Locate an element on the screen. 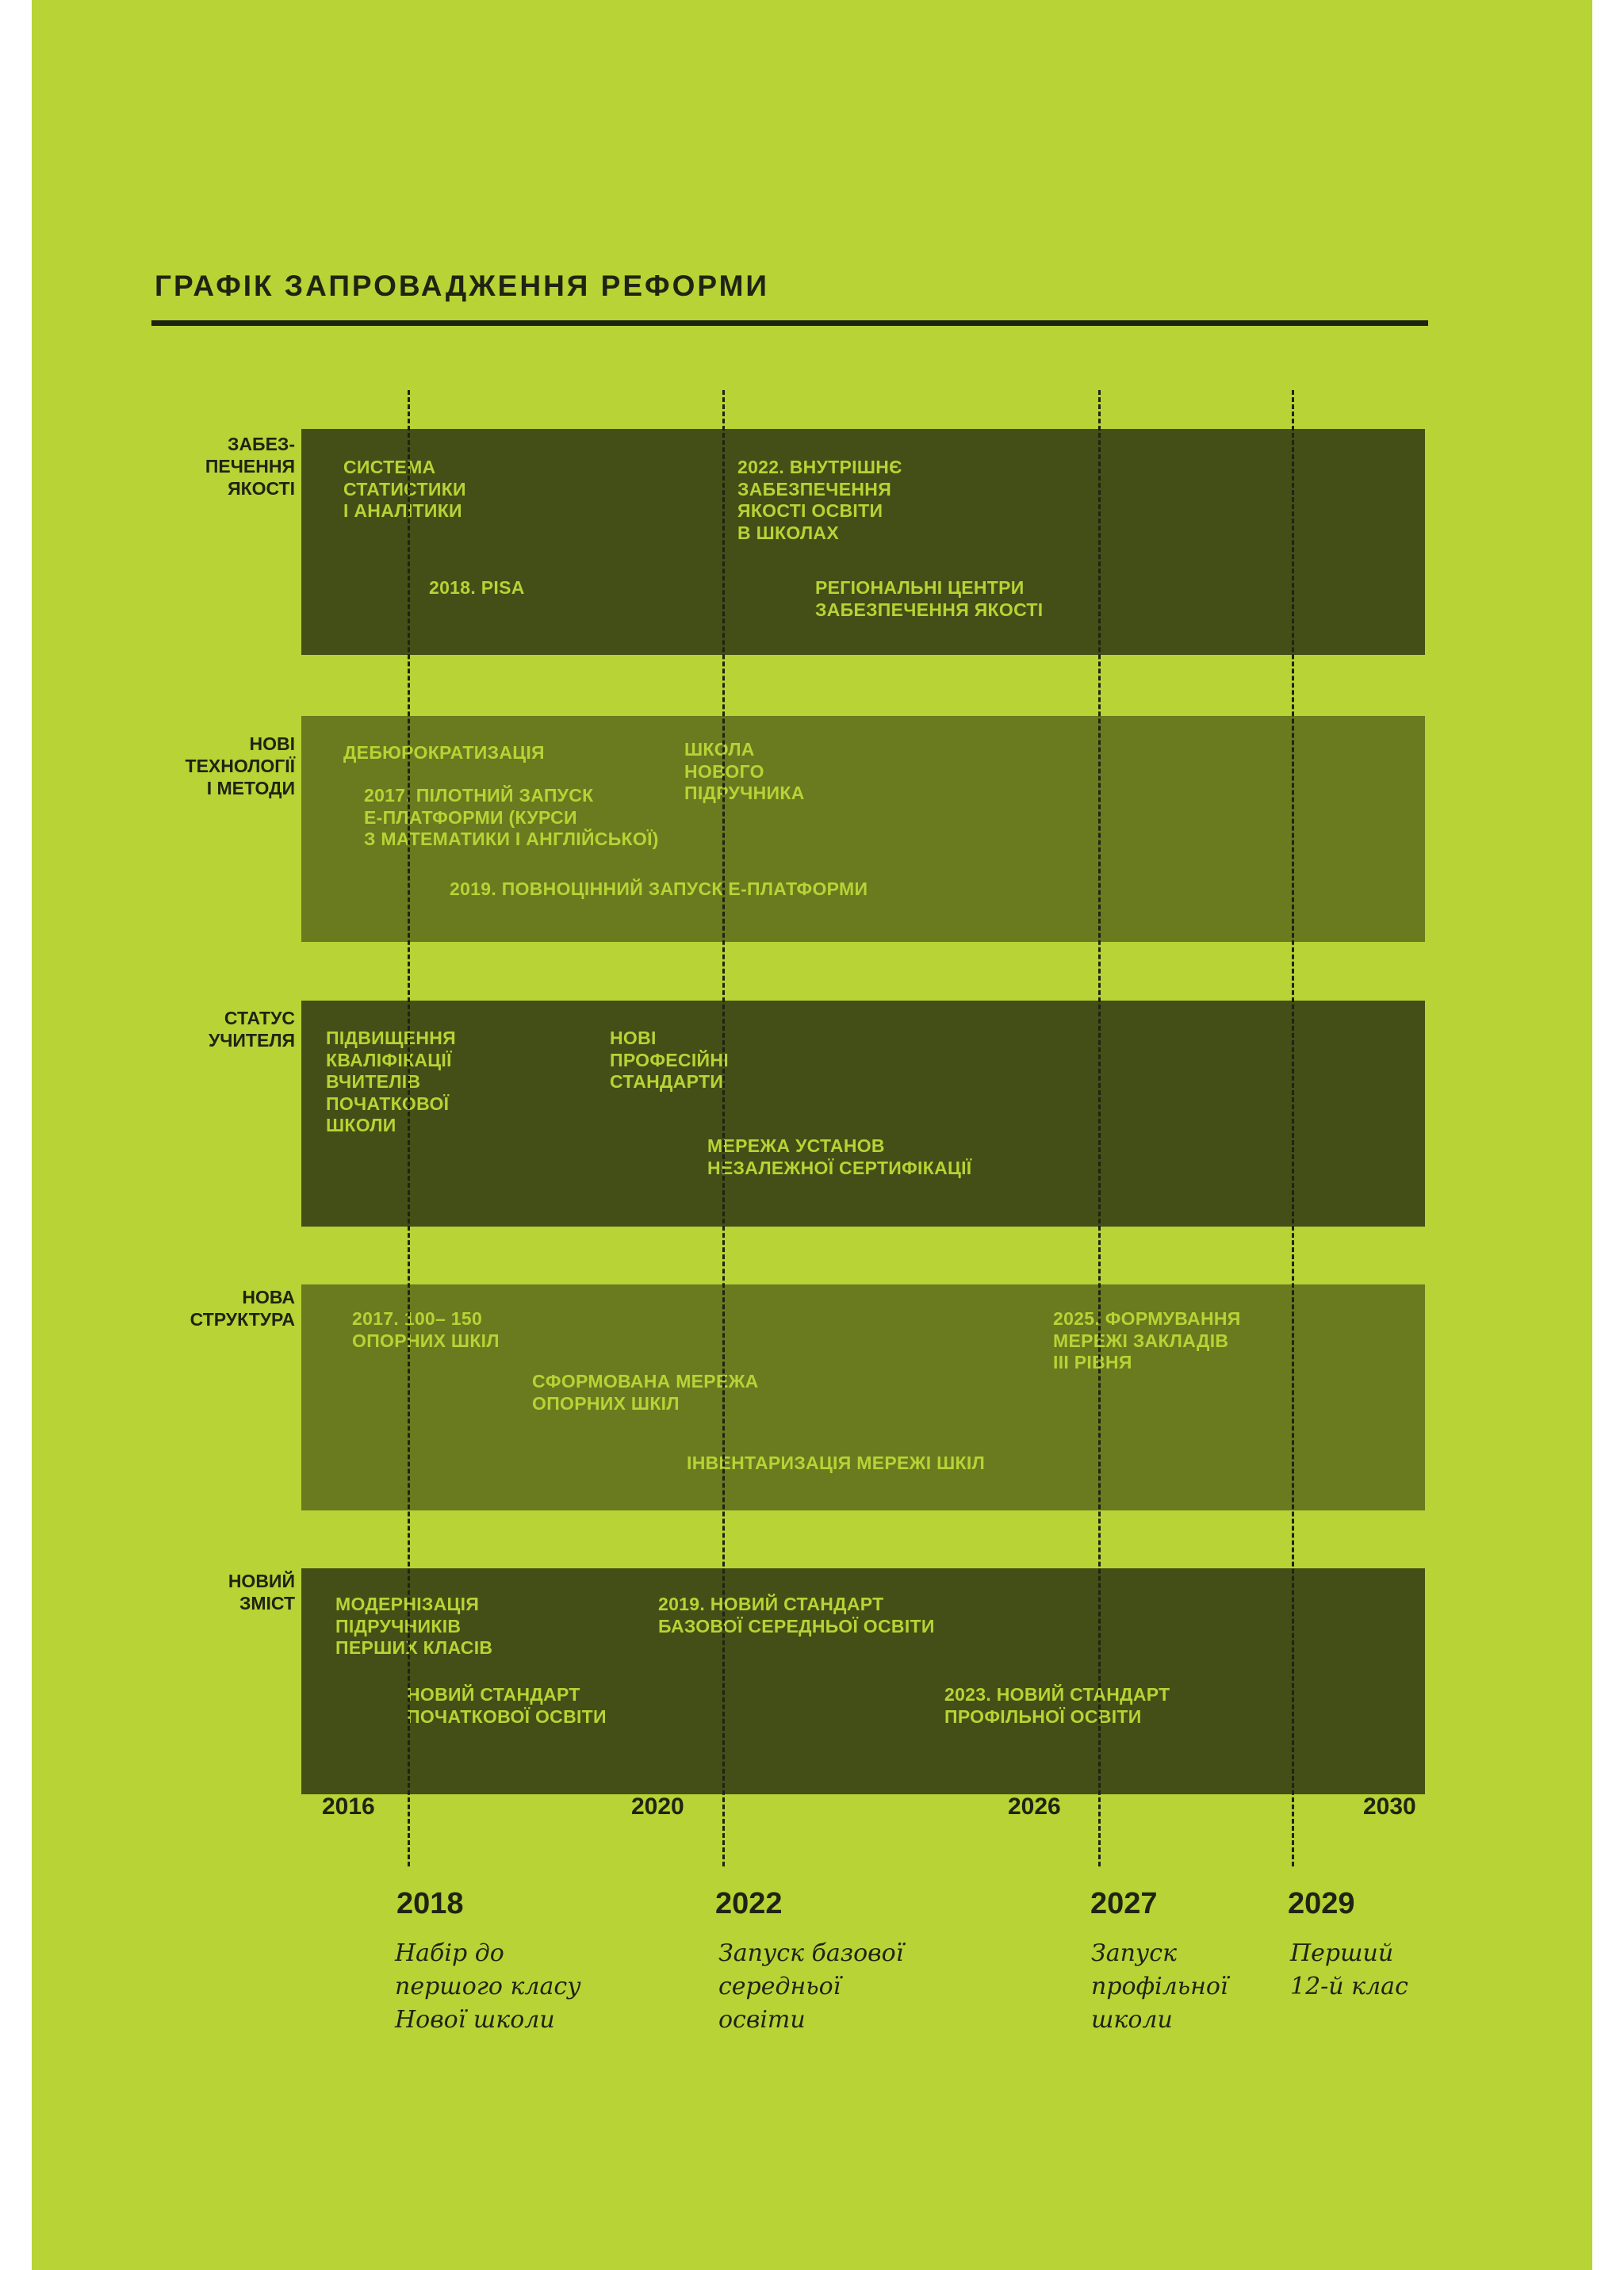 The height and width of the screenshot is (2270, 1624). milestone-line-2022 is located at coordinates (723, 1128).